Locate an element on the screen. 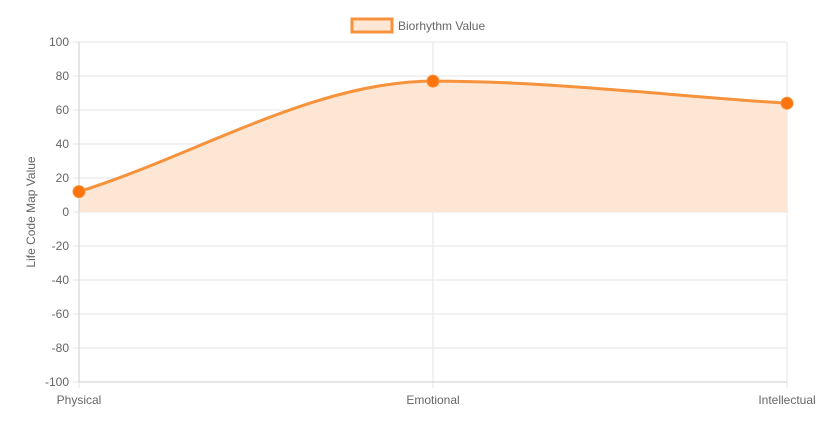 The height and width of the screenshot is (433, 832). y-tick-label: 20 is located at coordinates (63, 178).